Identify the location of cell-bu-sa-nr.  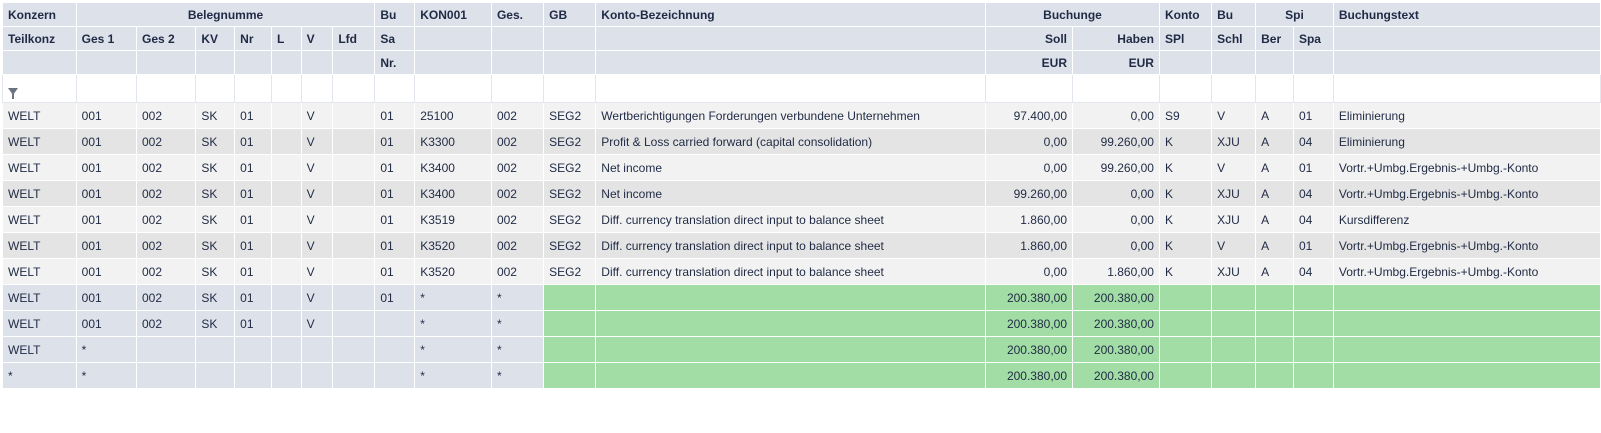
(395, 375).